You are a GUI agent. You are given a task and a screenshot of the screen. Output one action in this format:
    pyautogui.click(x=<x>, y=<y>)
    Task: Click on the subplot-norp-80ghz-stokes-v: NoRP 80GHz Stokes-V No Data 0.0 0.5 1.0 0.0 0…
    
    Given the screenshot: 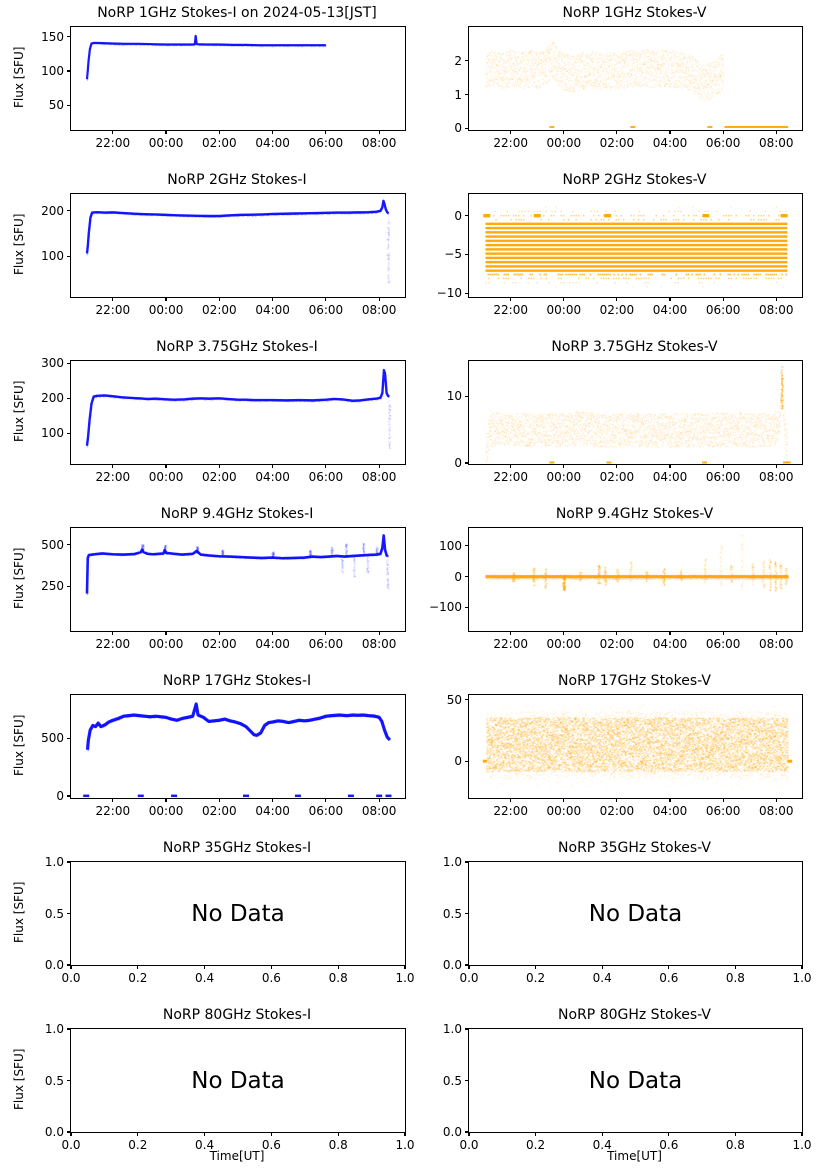 What is the action you would take?
    pyautogui.click(x=620, y=1085)
    